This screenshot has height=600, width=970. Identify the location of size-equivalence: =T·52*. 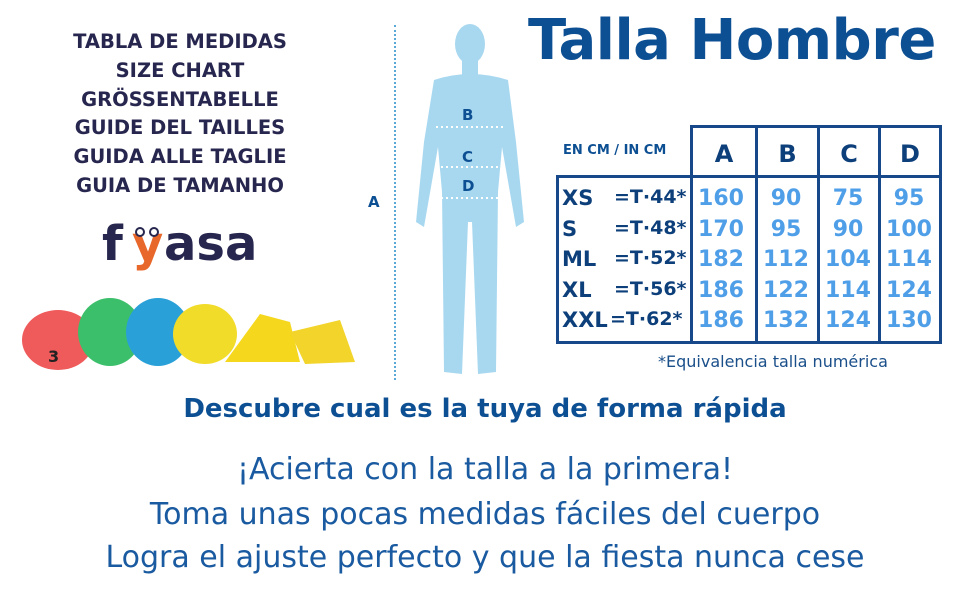
(650, 258).